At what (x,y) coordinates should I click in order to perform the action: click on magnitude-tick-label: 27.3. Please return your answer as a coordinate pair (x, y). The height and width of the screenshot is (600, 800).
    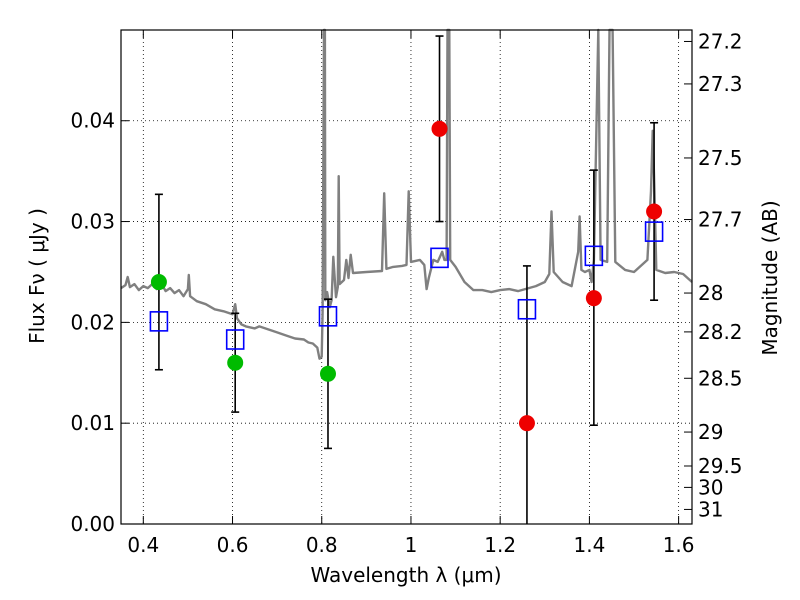
    Looking at the image, I should click on (720, 84).